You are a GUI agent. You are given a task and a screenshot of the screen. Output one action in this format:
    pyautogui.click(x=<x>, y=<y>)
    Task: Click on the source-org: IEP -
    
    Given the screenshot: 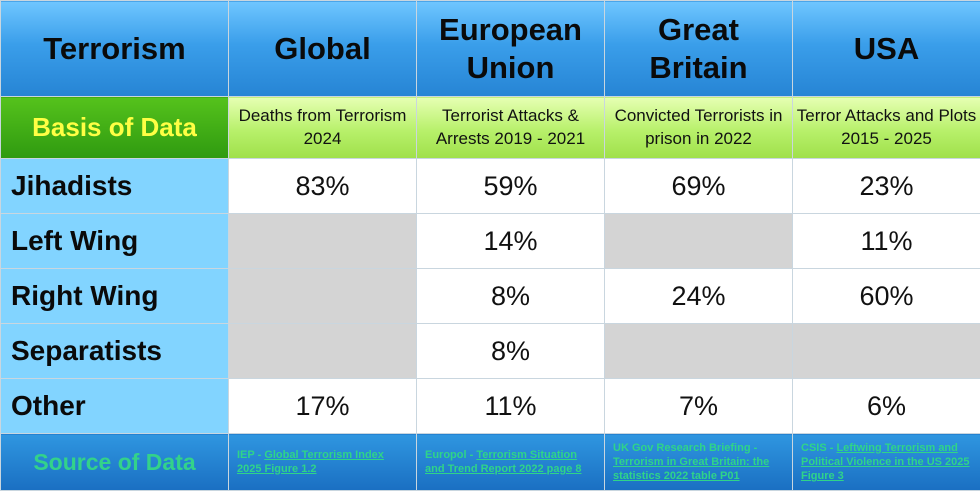 What is the action you would take?
    pyautogui.click(x=250, y=455)
    